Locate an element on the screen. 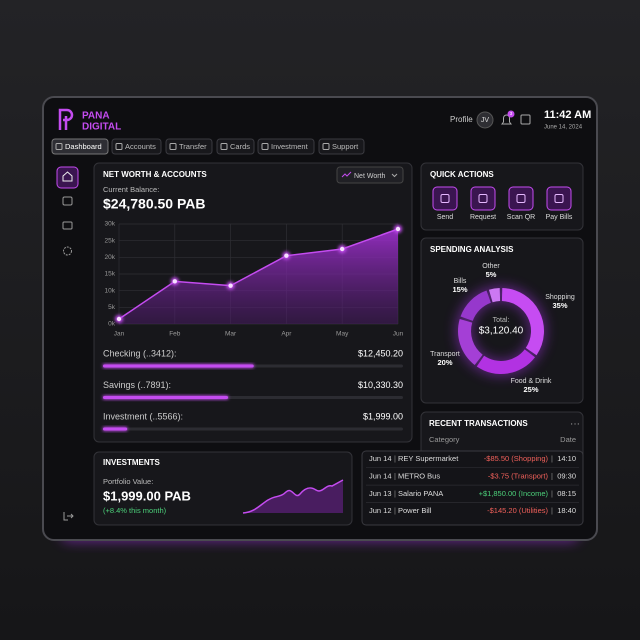 The image size is (640, 640). settings-icon is located at coordinates (67, 251).